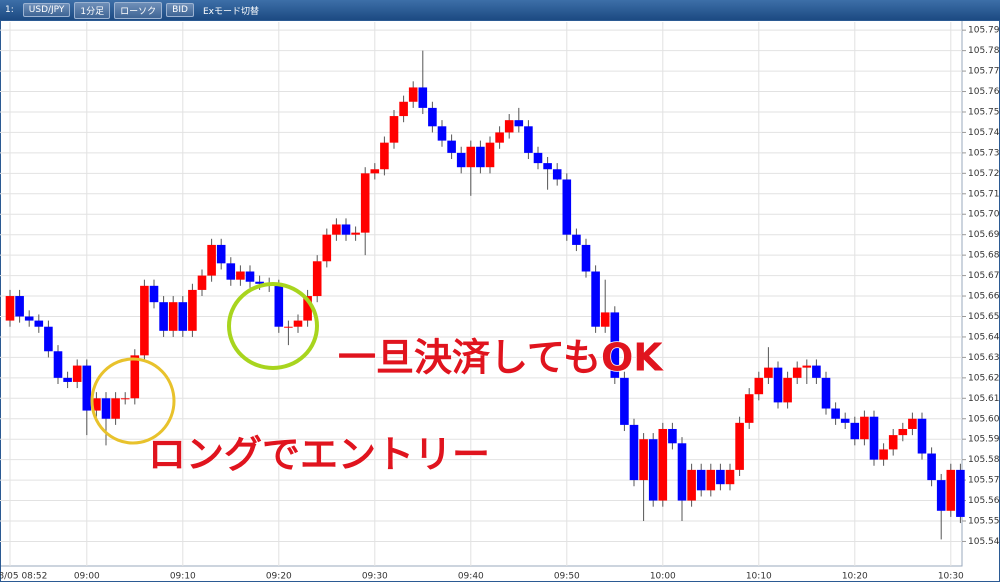 The height and width of the screenshot is (582, 1000). What do you see at coordinates (46, 10) in the screenshot?
I see `symbol-button: USD/JPY` at bounding box center [46, 10].